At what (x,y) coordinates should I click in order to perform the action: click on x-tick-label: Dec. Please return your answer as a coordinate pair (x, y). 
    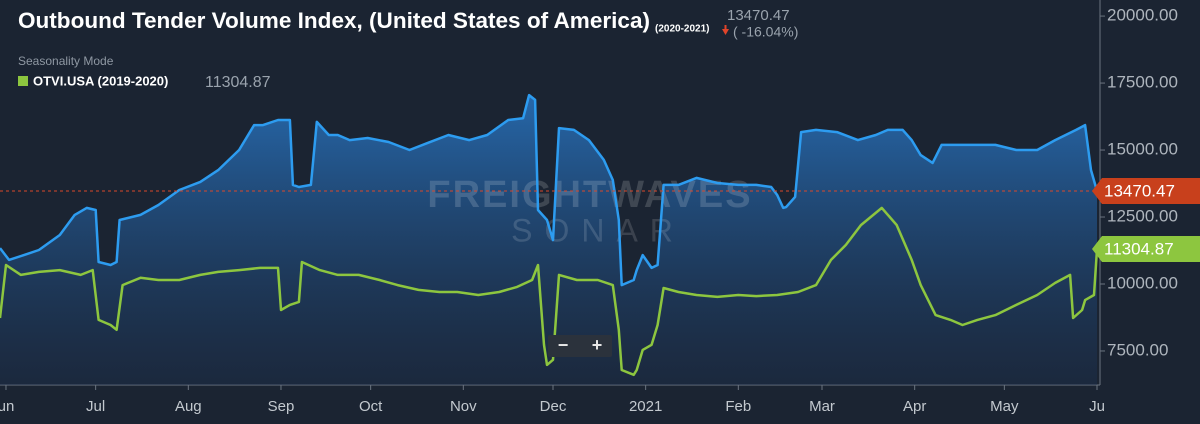
    Looking at the image, I should click on (553, 406).